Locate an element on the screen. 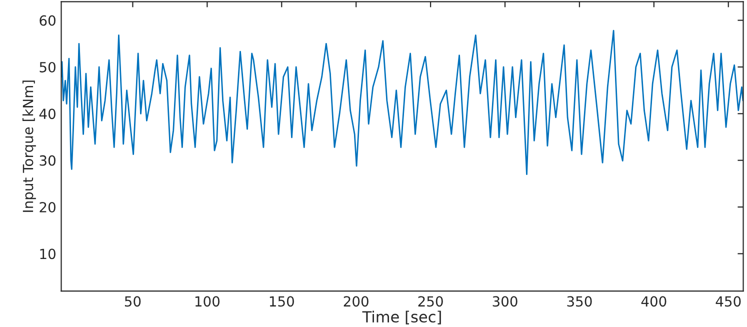 Image resolution: width=747 pixels, height=327 pixels. x-tick-label: 100 is located at coordinates (207, 301).